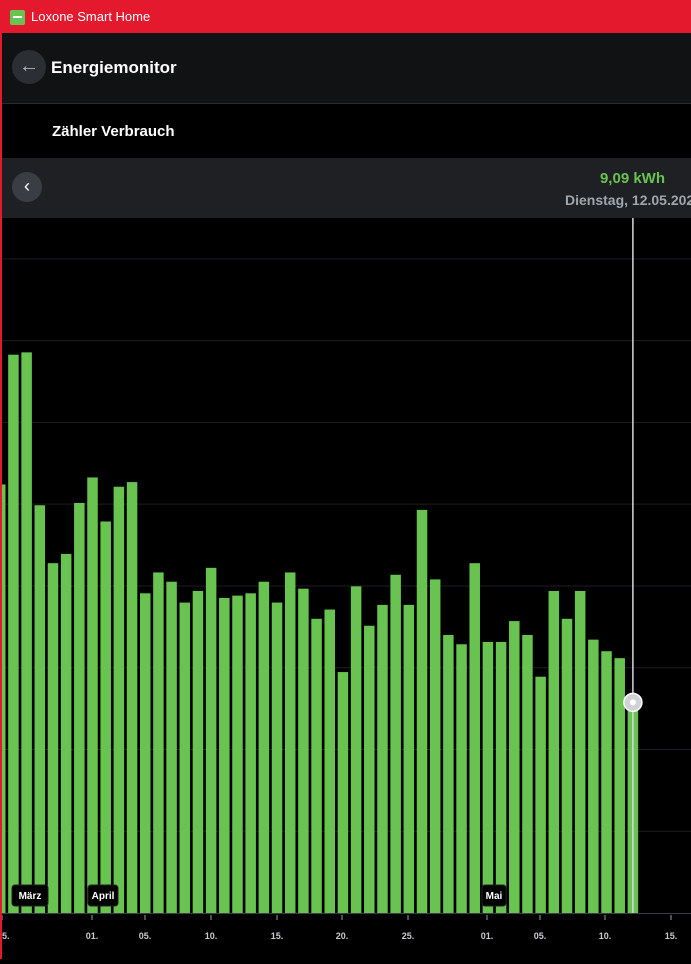 Image resolution: width=691 pixels, height=964 pixels. I want to click on arrow-left-icon: ←, so click(29, 66).